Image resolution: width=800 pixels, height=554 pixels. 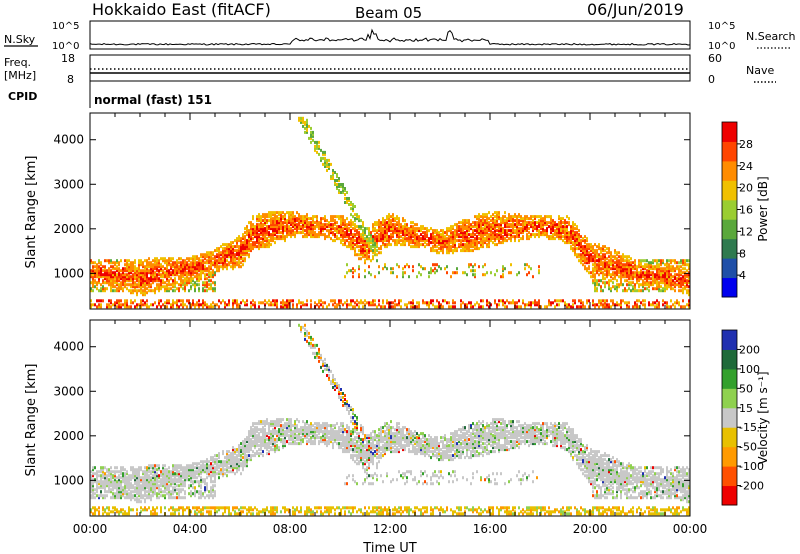 What do you see at coordinates (70, 79) in the screenshot?
I see `freq-tick-bottom: 8` at bounding box center [70, 79].